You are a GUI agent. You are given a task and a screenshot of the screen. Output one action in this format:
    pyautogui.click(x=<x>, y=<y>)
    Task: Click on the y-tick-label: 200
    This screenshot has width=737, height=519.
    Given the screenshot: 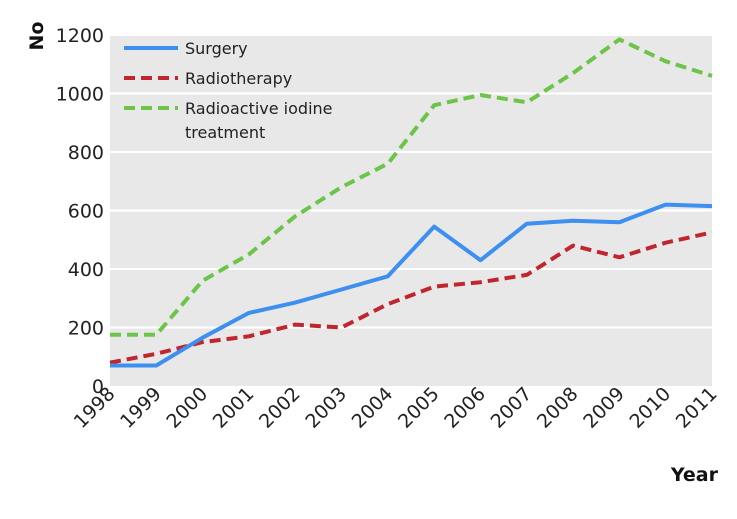 What is the action you would take?
    pyautogui.click(x=86, y=329)
    